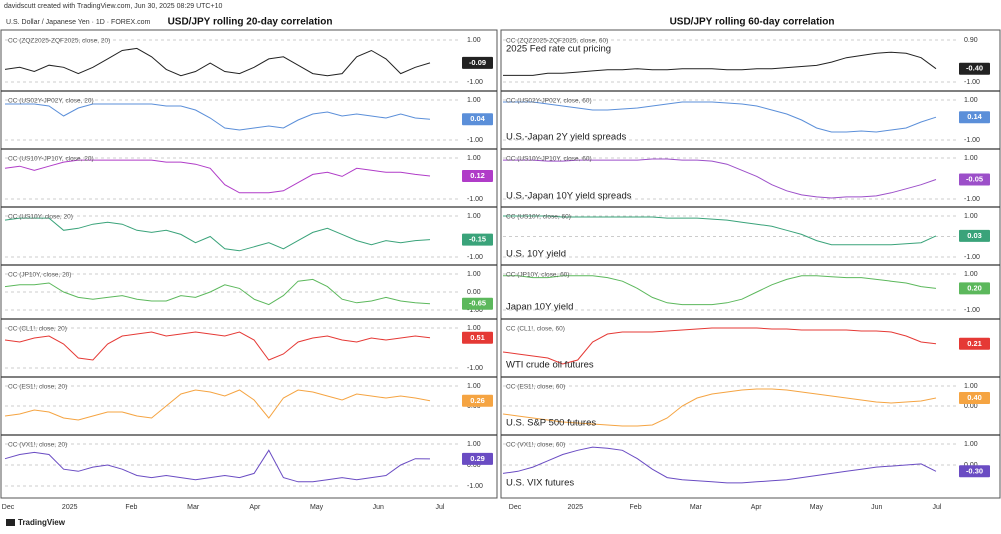 Image resolution: width=1001 pixels, height=534 pixels. I want to click on last-value-label: -0.40, so click(974, 68).